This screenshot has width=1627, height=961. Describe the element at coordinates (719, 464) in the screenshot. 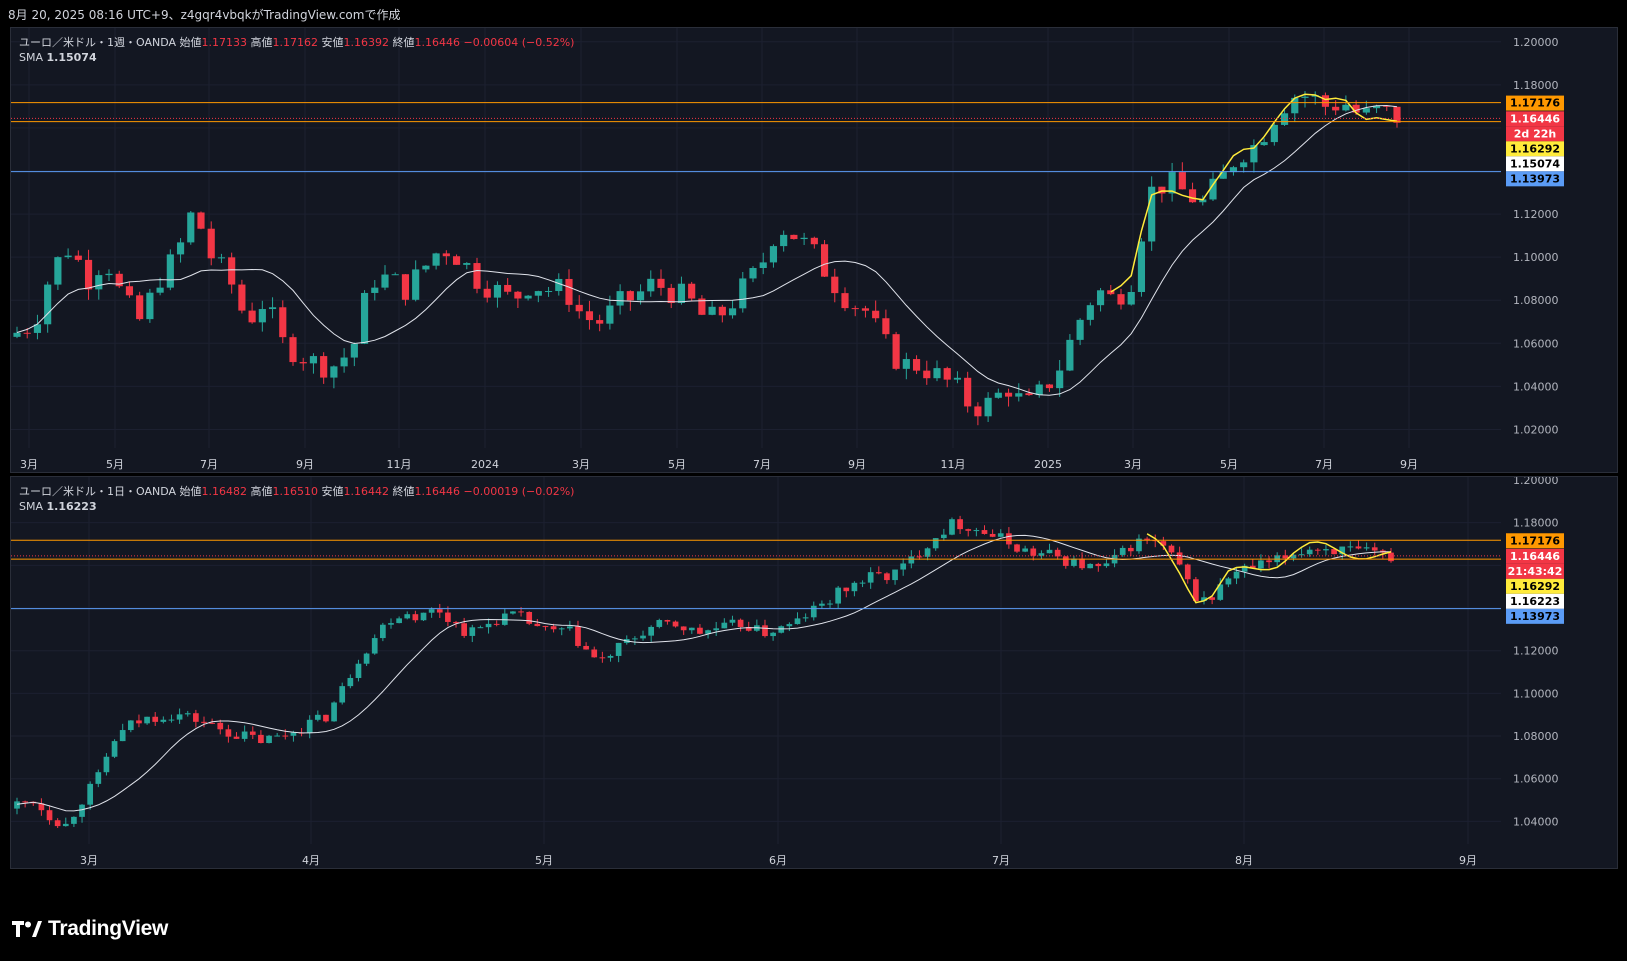

I see `weekly-time-axis: 3月 5月 7月 9月 11月 2024 3月 5月 7月 9月 11月 2025 3月 5月 7月 9月` at that location.